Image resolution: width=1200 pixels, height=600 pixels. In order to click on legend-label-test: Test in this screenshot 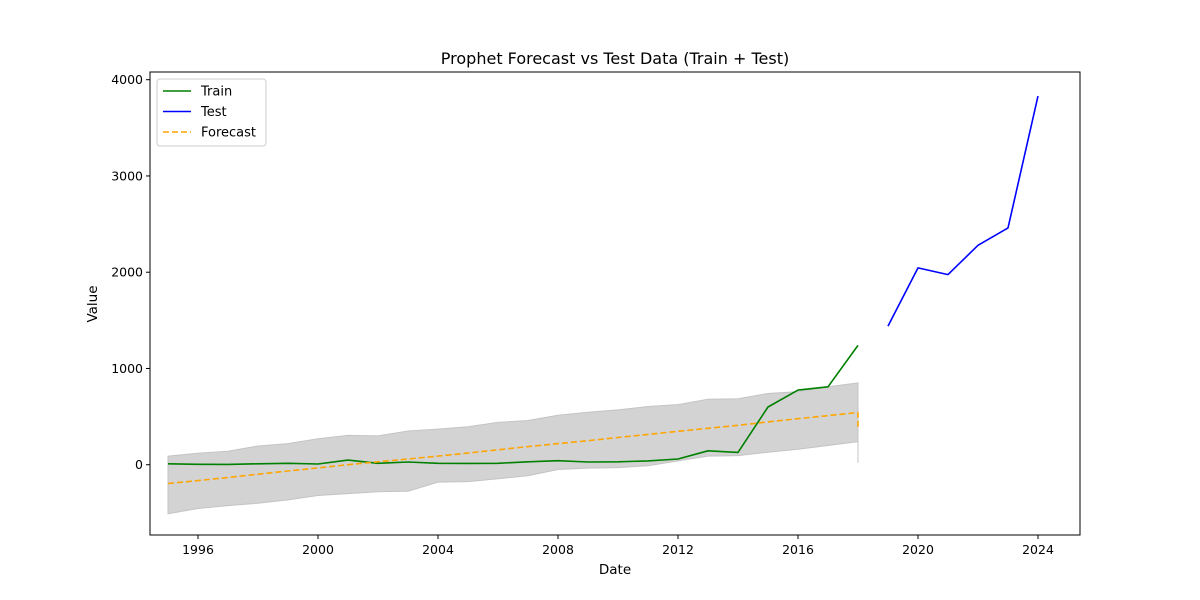, I will do `click(213, 112)`.